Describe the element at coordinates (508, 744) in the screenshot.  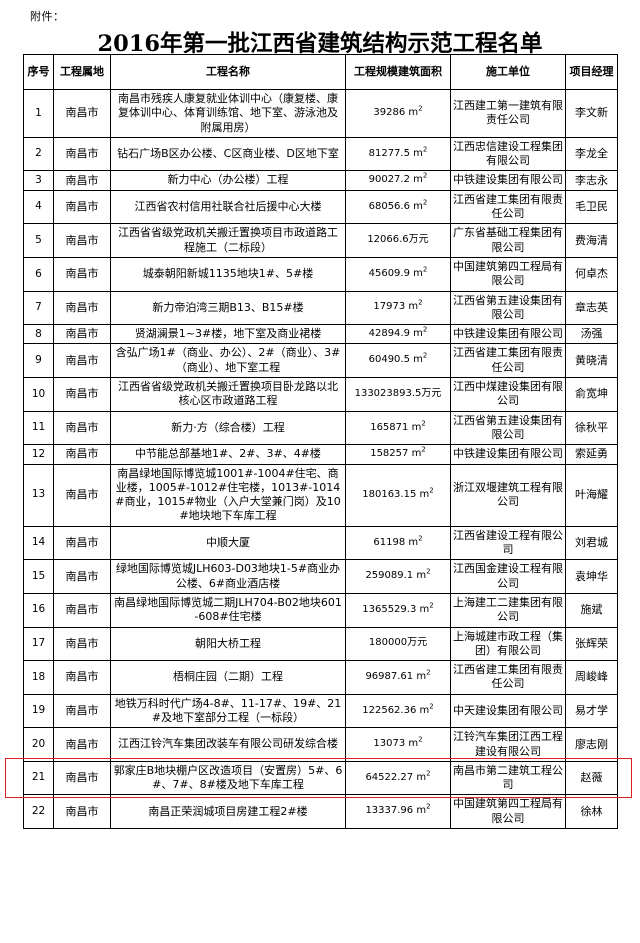
I see `cell-construction-unit: 江铃汽车集团江西工程建设有限公司` at that location.